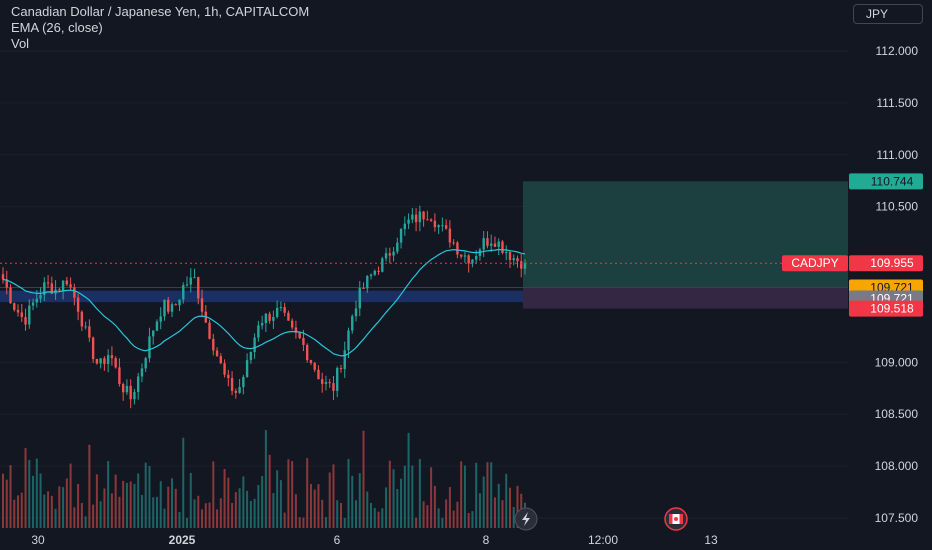 The image size is (932, 550). What do you see at coordinates (57, 27) in the screenshot?
I see `ema-indicator-label: EMA (26, close)` at bounding box center [57, 27].